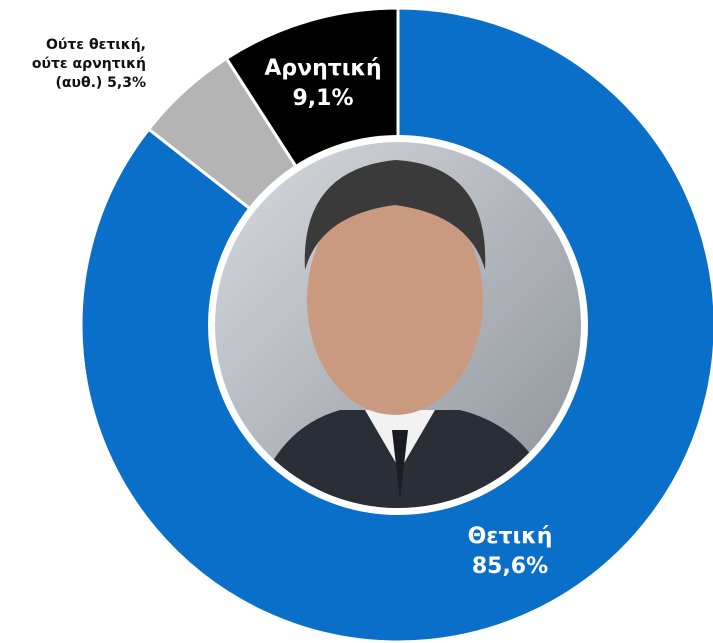 The height and width of the screenshot is (643, 713). Describe the element at coordinates (323, 98) in the screenshot. I see `value-label: 9,1%` at that location.